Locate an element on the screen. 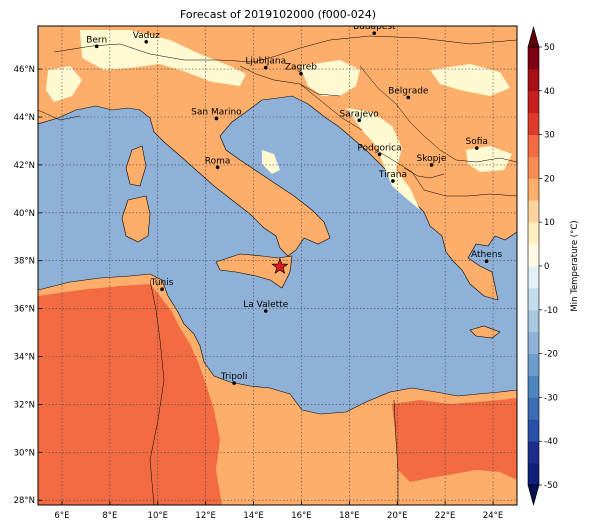 The image size is (592, 529). colorbar-tick-label: -10 is located at coordinates (551, 311).